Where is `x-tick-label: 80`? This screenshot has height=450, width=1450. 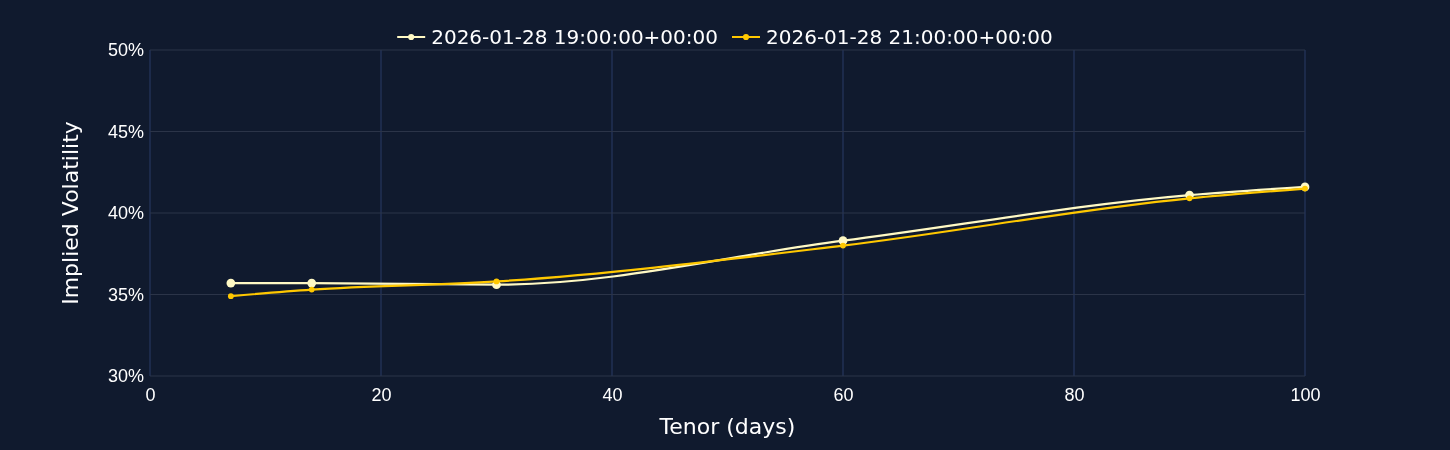
x-tick-label: 80 is located at coordinates (1074, 394).